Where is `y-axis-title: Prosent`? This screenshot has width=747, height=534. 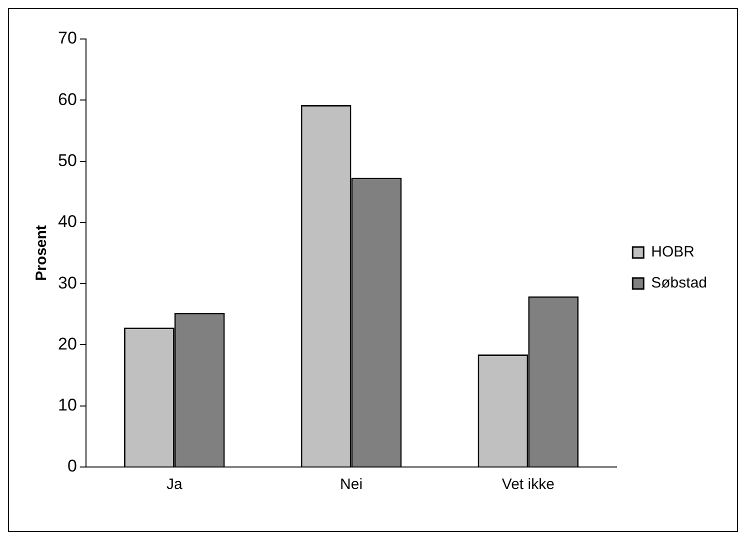 y-axis-title: Prosent is located at coordinates (41, 253).